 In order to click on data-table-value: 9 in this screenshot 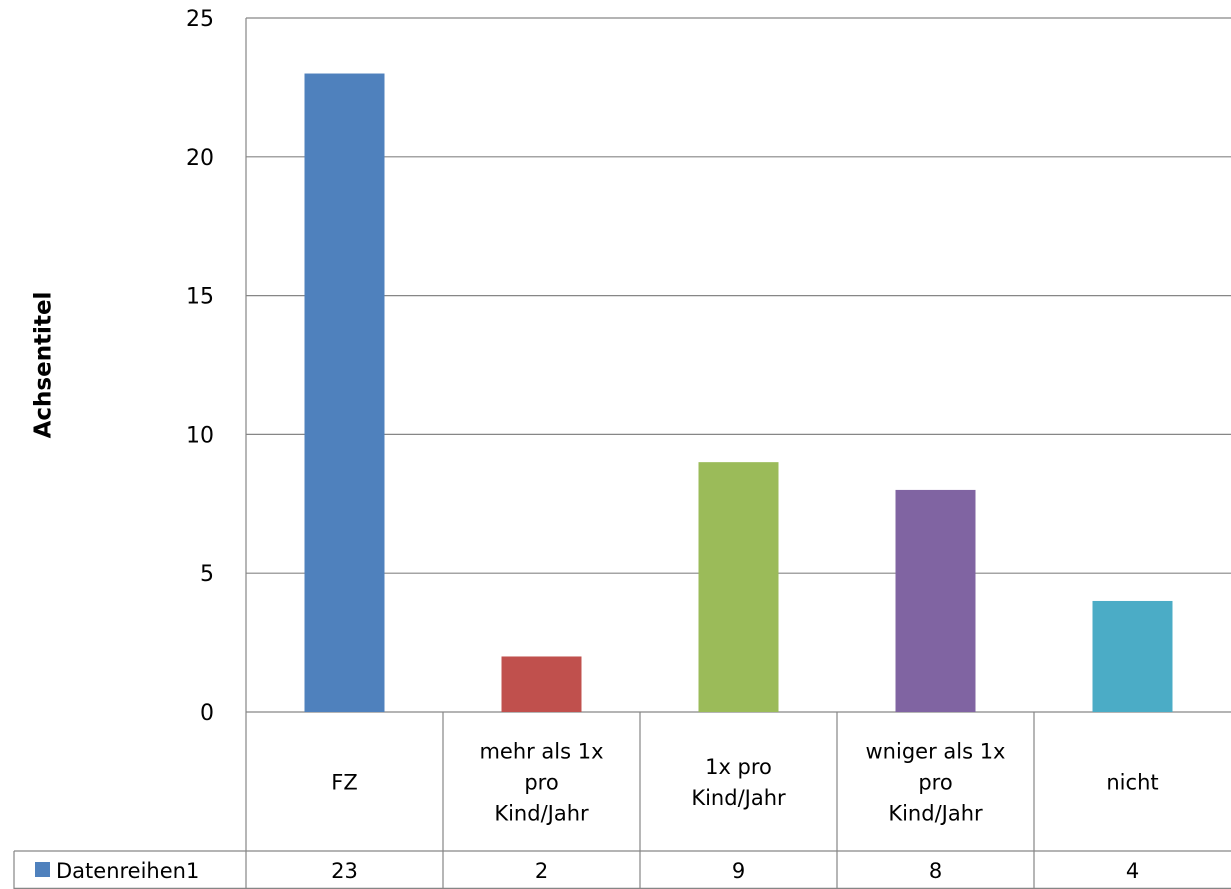, I will do `click(738, 871)`.